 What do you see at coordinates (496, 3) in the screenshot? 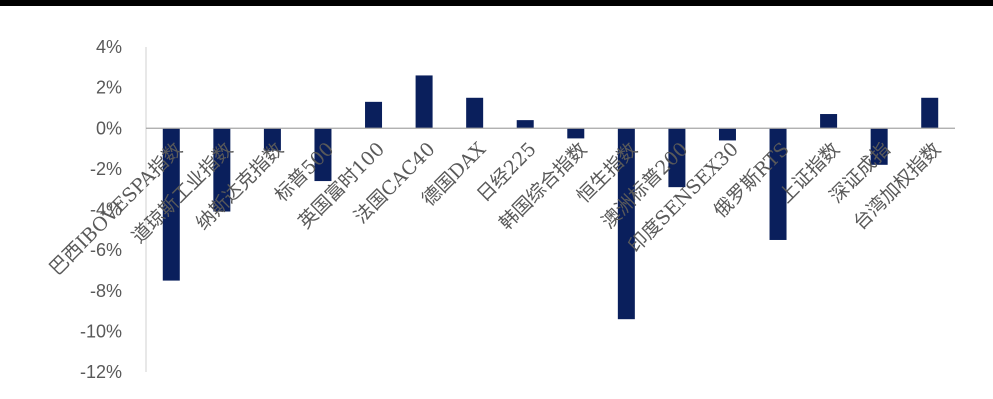
I see `header-rule` at bounding box center [496, 3].